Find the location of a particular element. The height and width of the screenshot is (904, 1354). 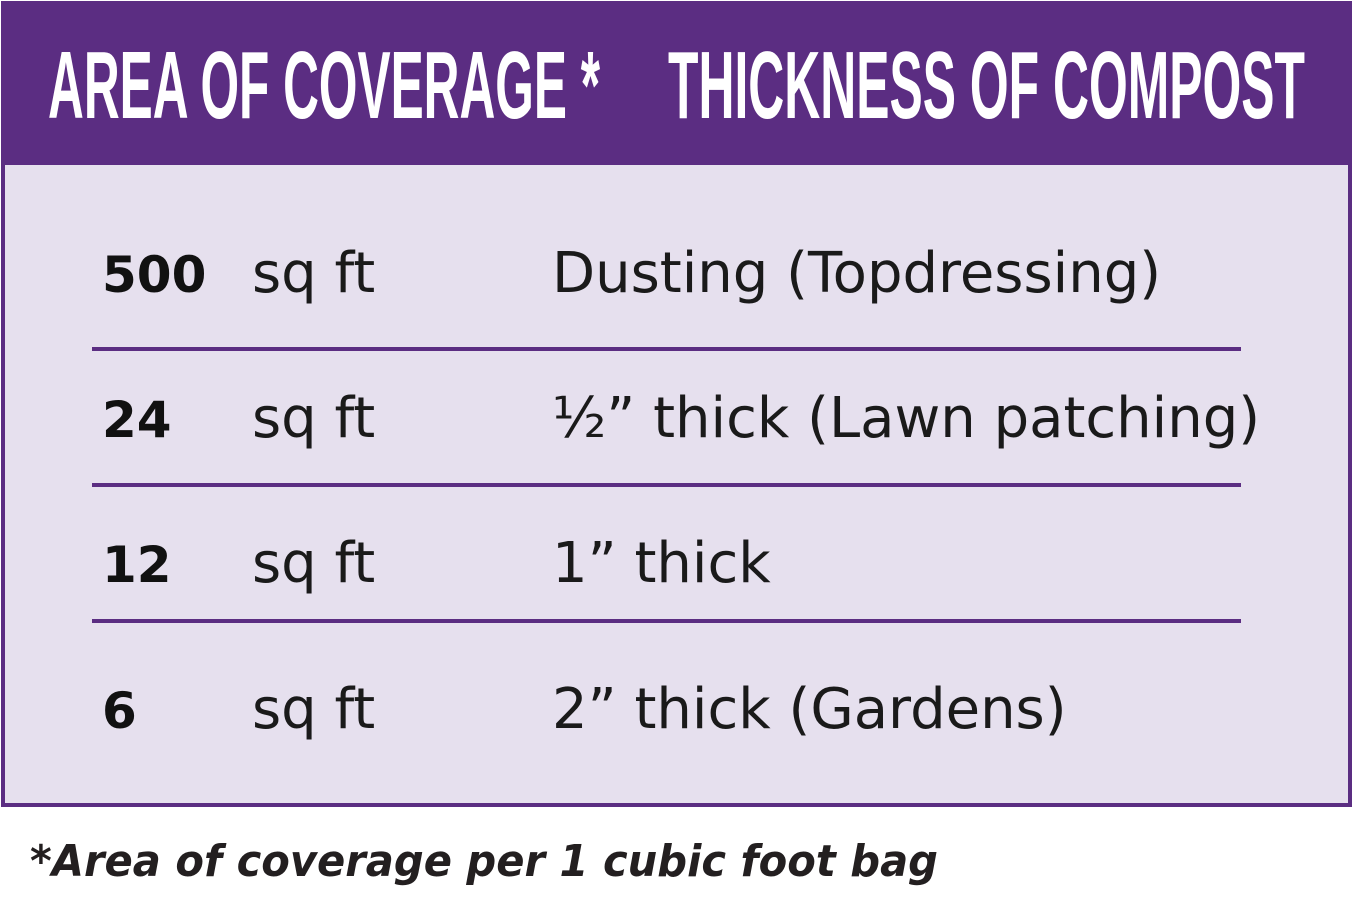

area-number: 6 is located at coordinates (119, 711).